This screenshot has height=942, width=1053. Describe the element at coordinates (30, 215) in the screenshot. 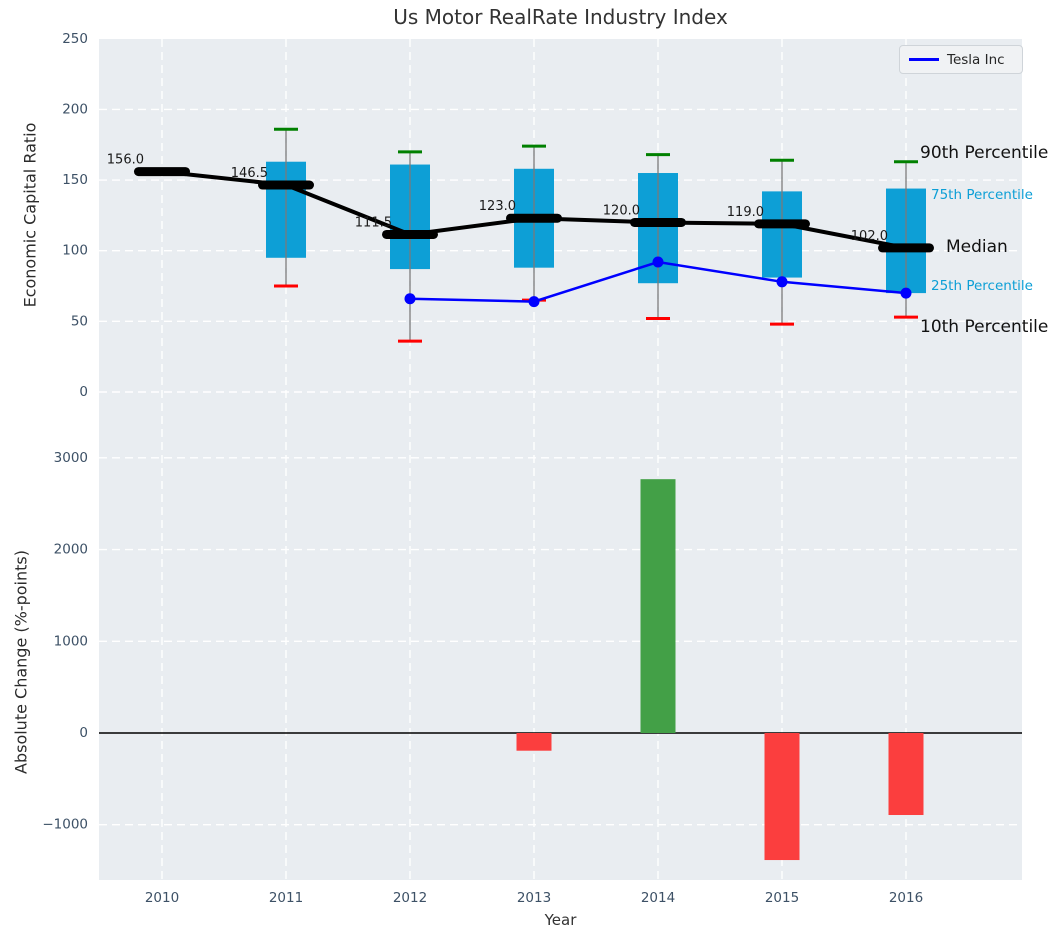

I see `top-y-axis-label: Economic Capital Ratio` at that location.